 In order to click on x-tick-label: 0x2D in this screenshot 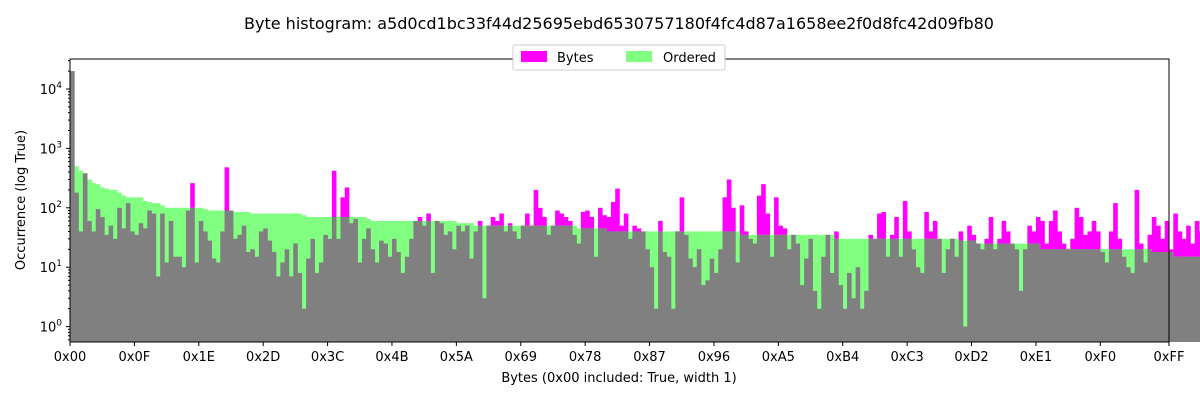, I will do `click(263, 357)`.